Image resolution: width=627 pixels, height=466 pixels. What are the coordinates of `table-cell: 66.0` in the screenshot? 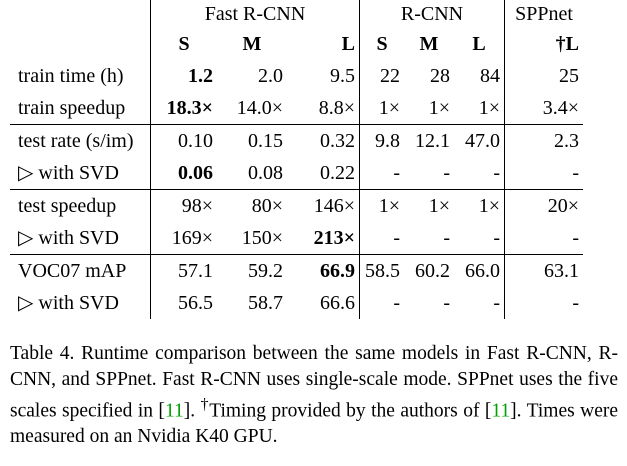 It's located at (479, 270).